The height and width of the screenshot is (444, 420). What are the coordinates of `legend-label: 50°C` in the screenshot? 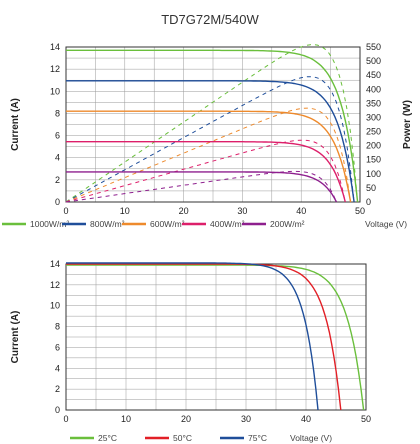 It's located at (182, 438).